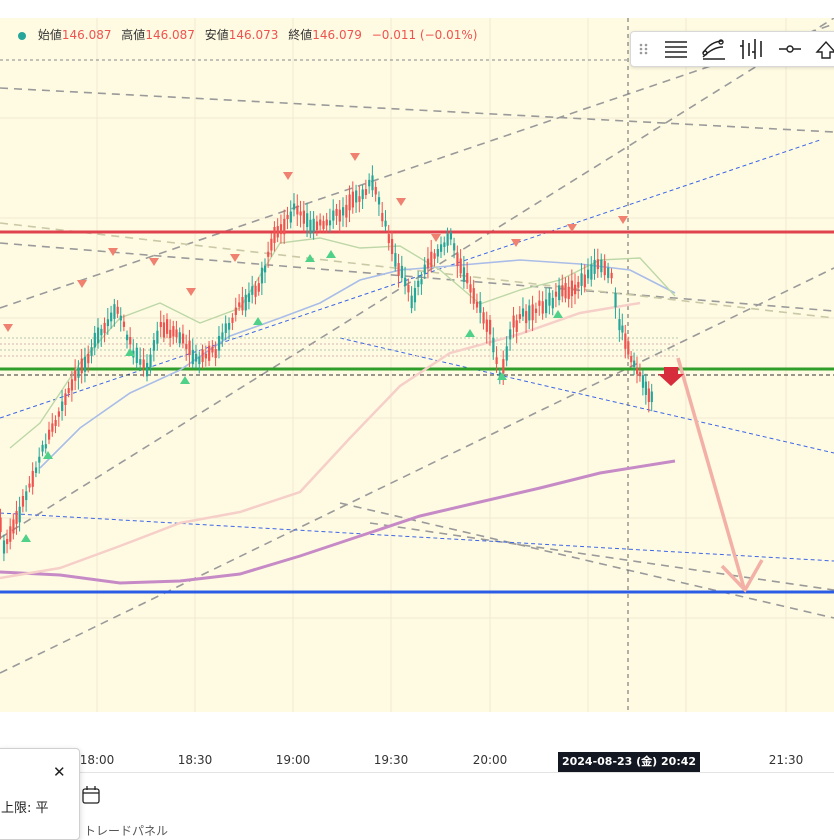  I want to click on calendar-icon, so click(91, 795).